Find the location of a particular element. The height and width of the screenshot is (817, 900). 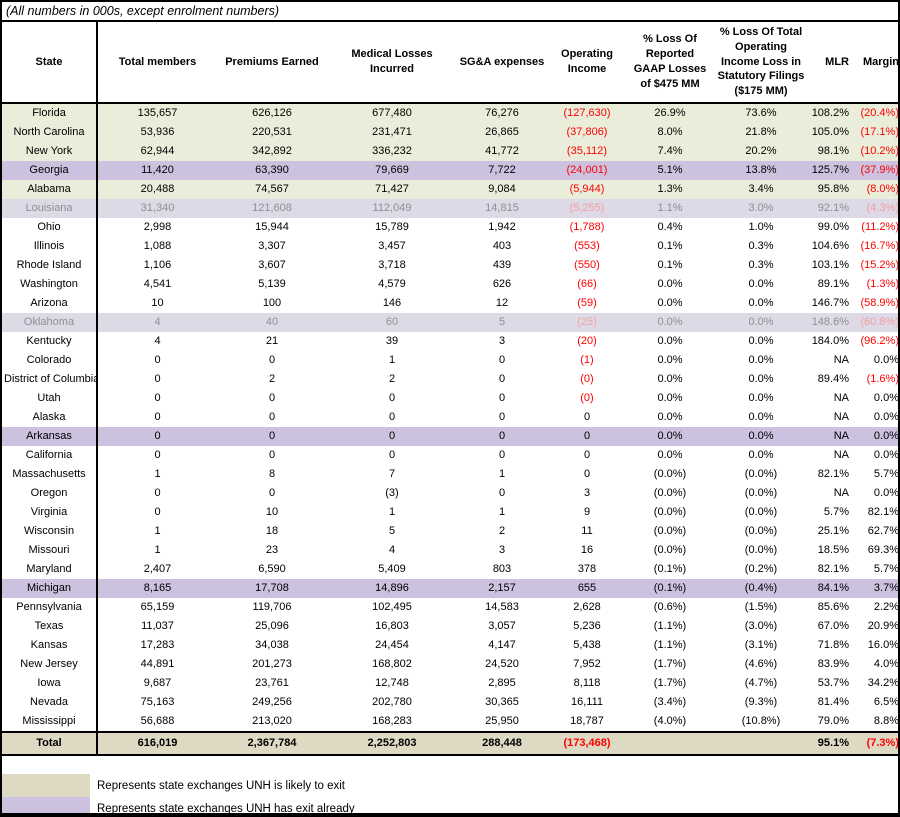

cell-state: Pennsylvania is located at coordinates (50, 607).